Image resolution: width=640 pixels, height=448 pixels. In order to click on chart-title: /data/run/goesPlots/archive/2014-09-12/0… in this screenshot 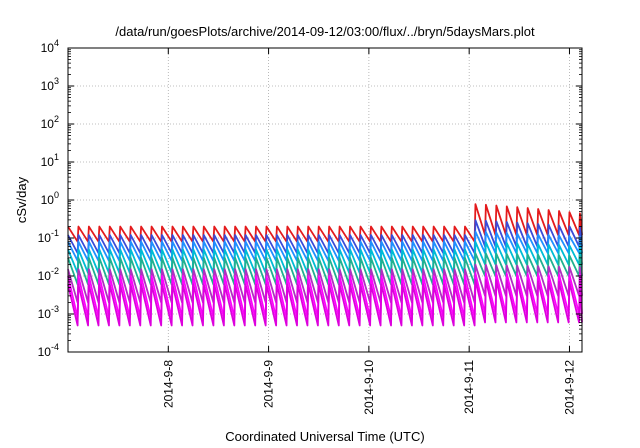, I will do `click(325, 31)`.